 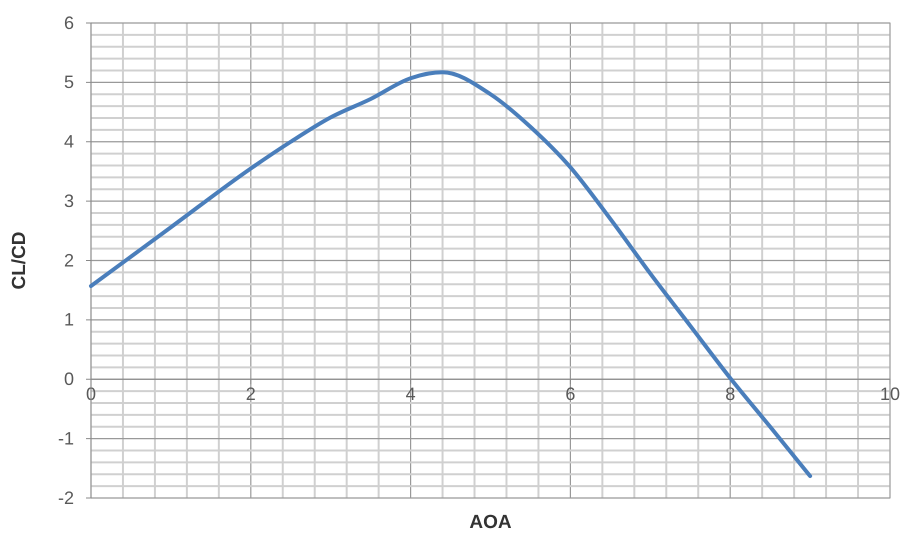 What do you see at coordinates (251, 394) in the screenshot?
I see `x-tick-label: 2` at bounding box center [251, 394].